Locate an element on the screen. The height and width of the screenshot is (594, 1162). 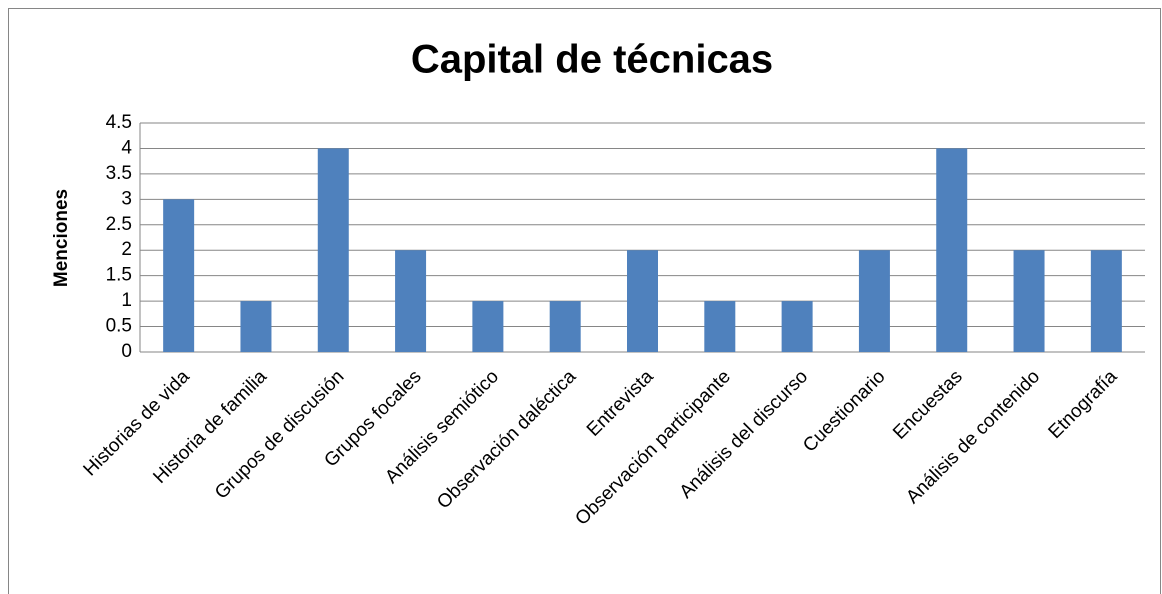
y-tick-label: 2.5 is located at coordinates (119, 224).